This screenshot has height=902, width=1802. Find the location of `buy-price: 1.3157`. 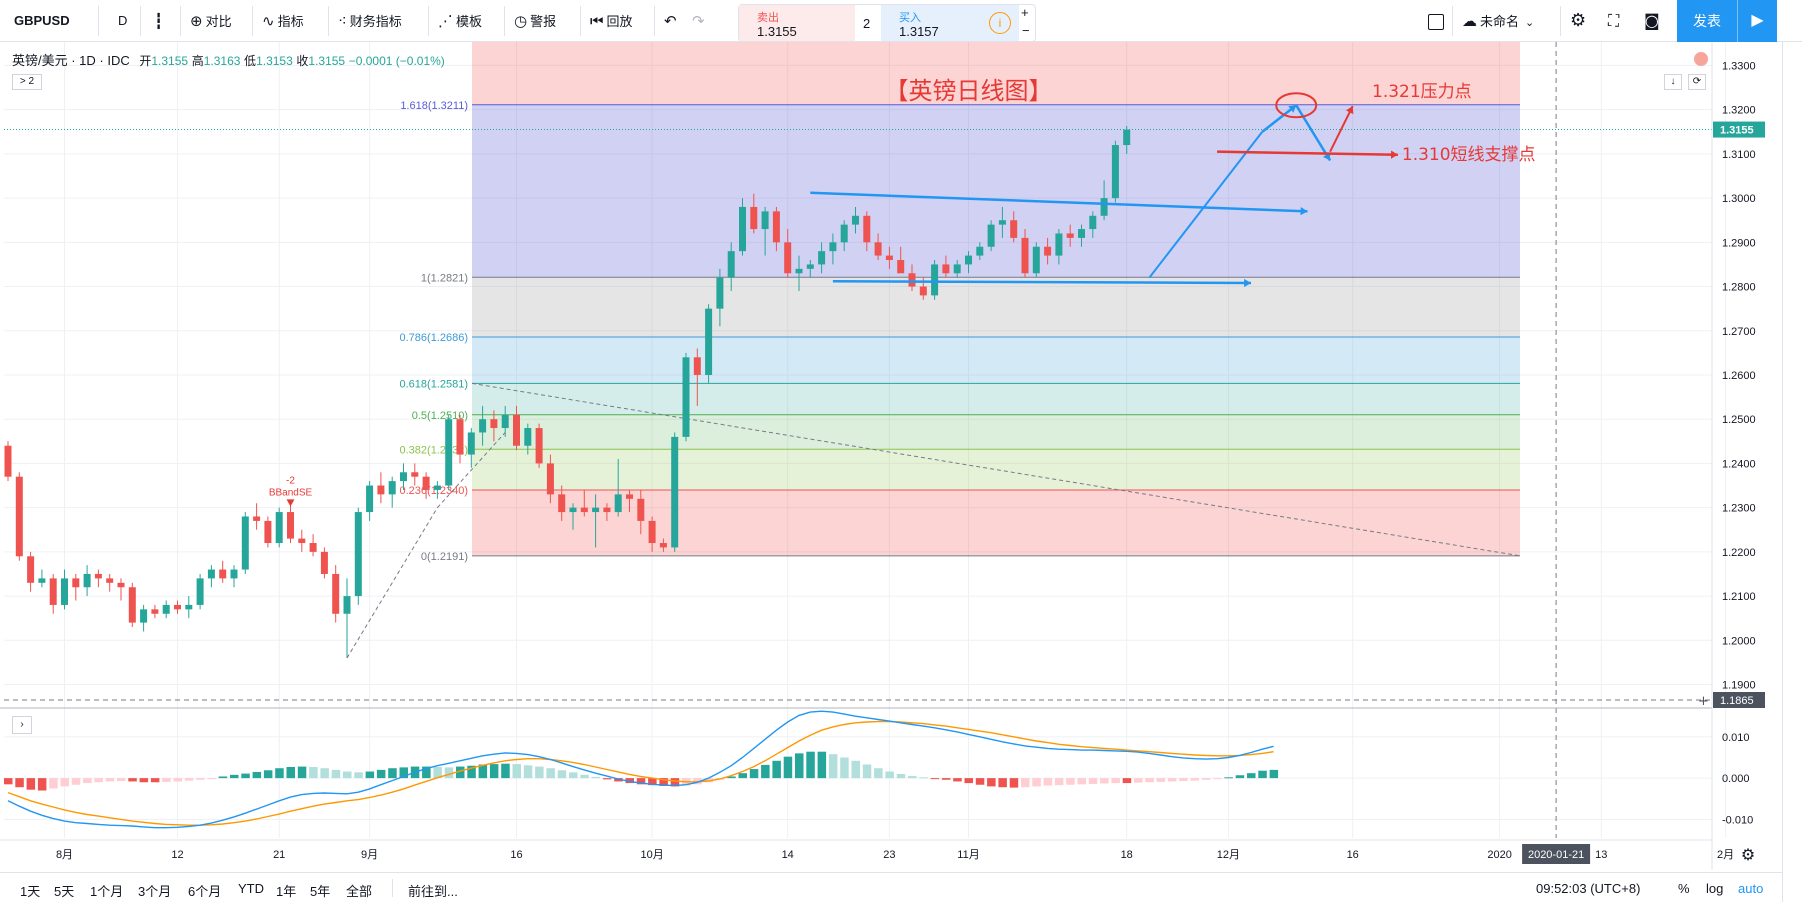

buy-price: 1.3157 is located at coordinates (919, 31).